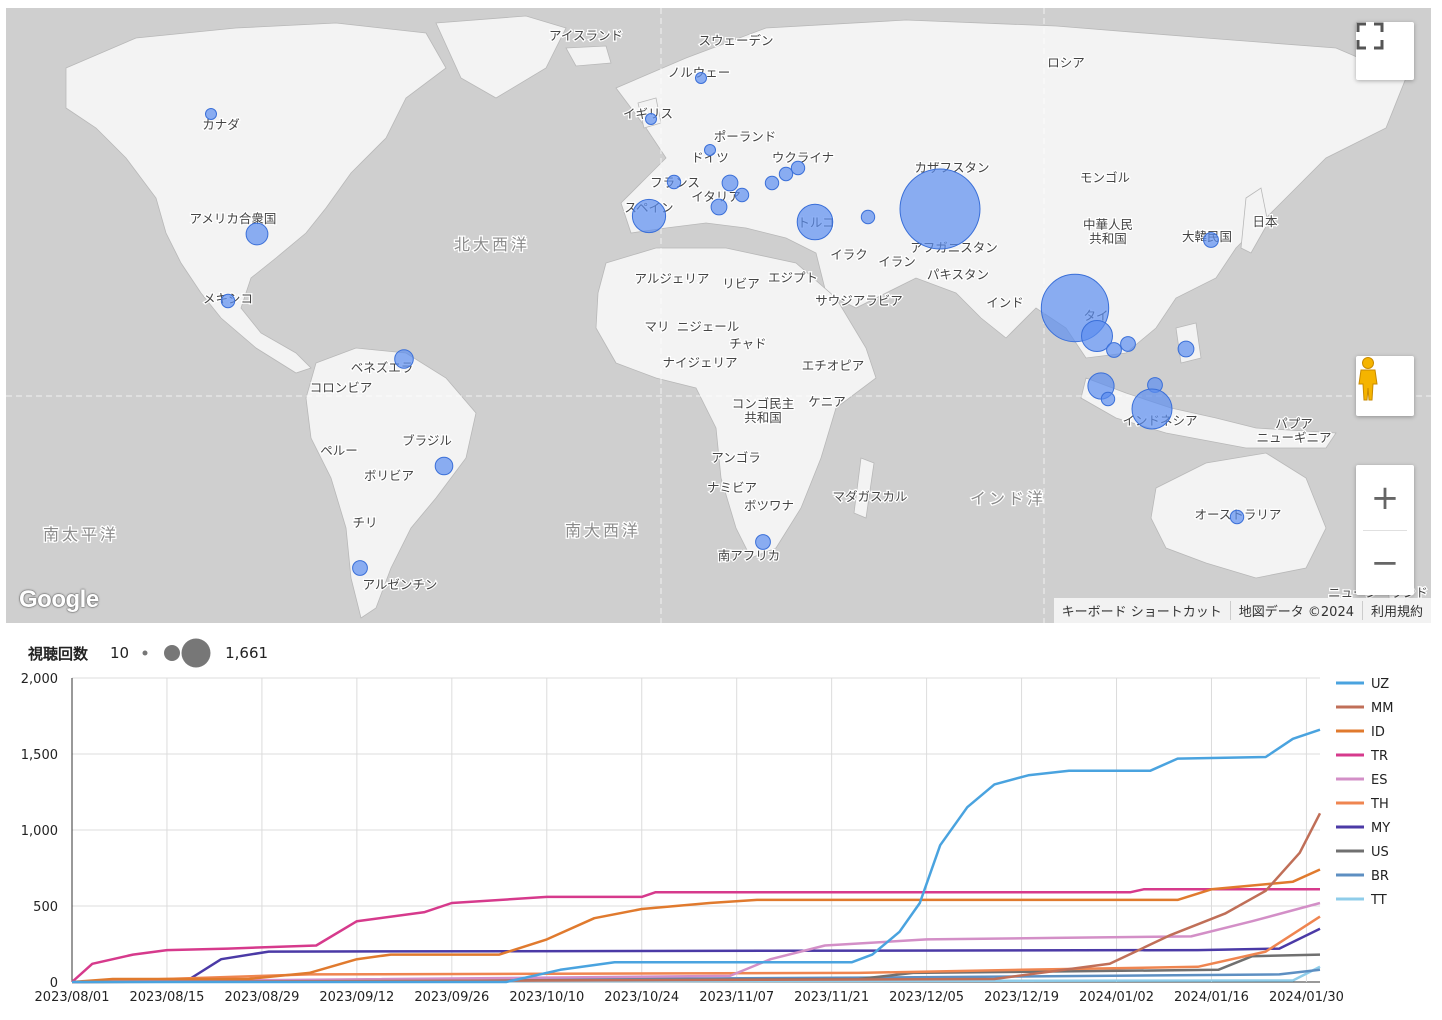 This screenshot has height=1020, width=1442. Describe the element at coordinates (1116, 997) in the screenshot. I see `x-tick-label: 2024/01/02` at that location.